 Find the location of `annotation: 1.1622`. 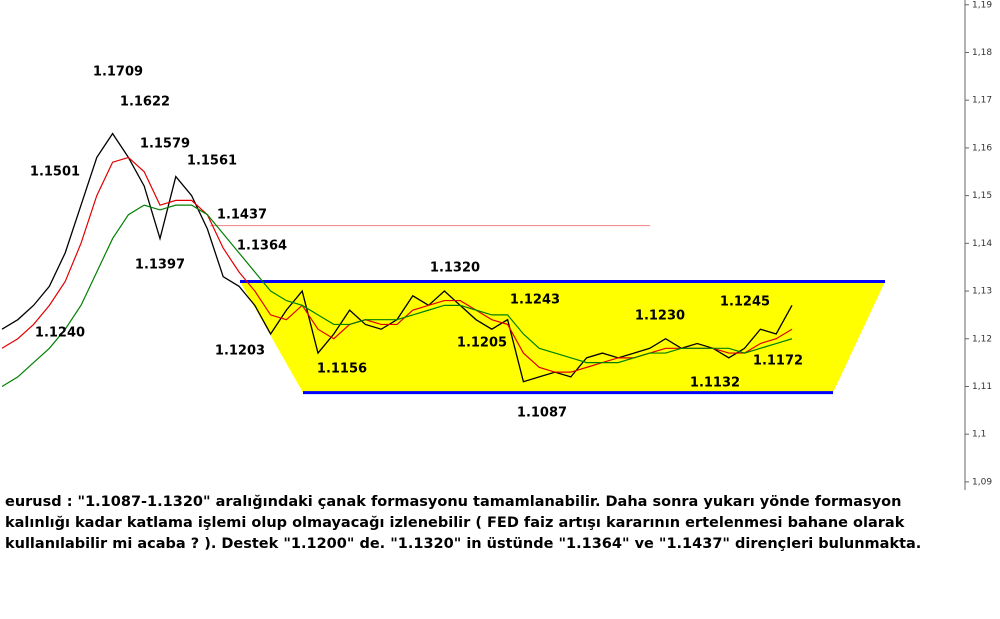

annotation: 1.1622 is located at coordinates (145, 102).